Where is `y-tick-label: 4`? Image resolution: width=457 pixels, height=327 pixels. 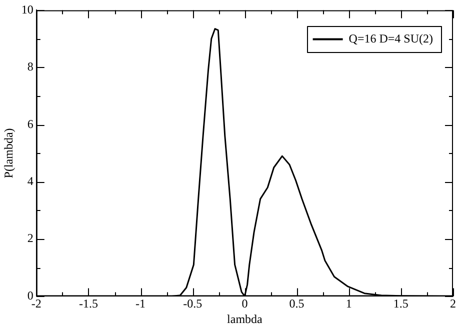 y-tick-label: 4 is located at coordinates (30, 181).